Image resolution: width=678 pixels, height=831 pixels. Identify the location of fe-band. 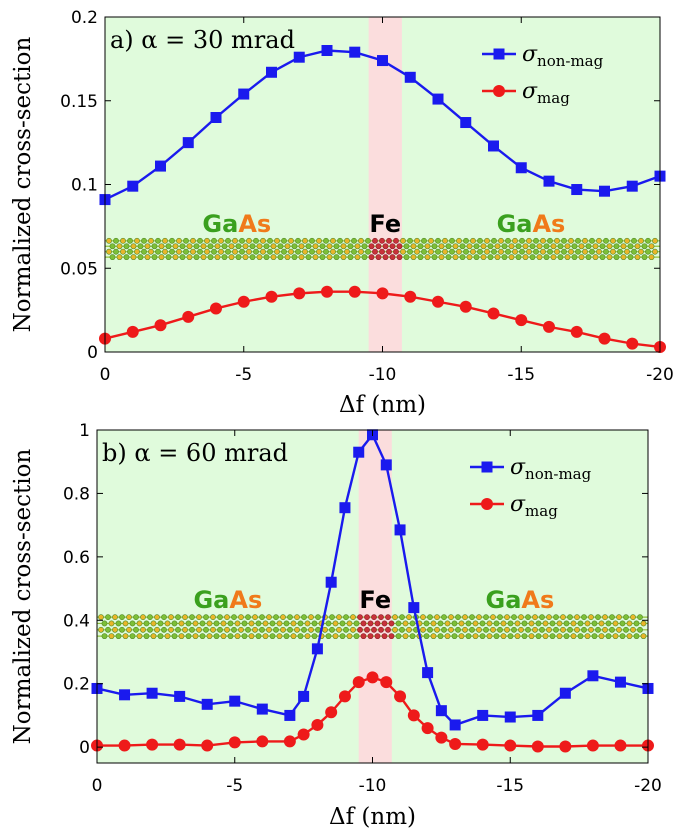
(385, 184).